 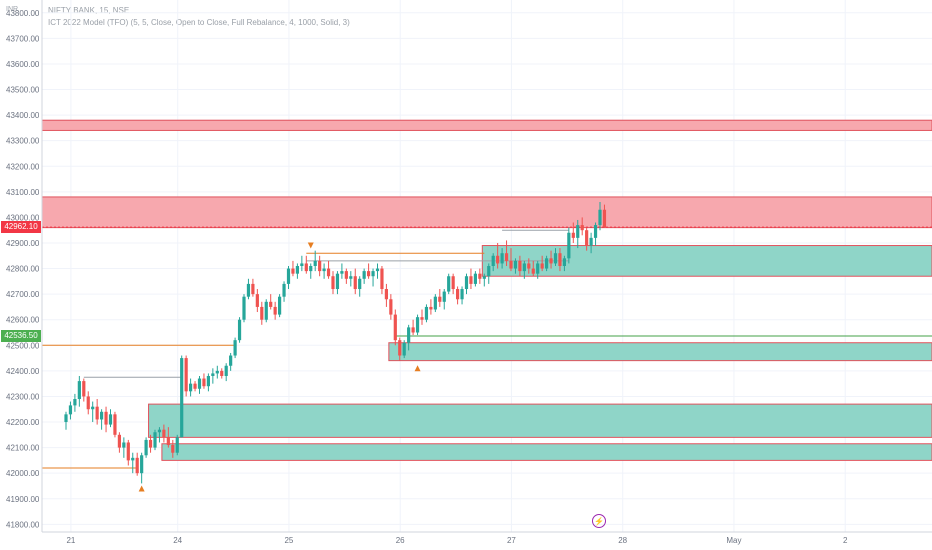 I want to click on markers-layer, so click(x=279, y=367).